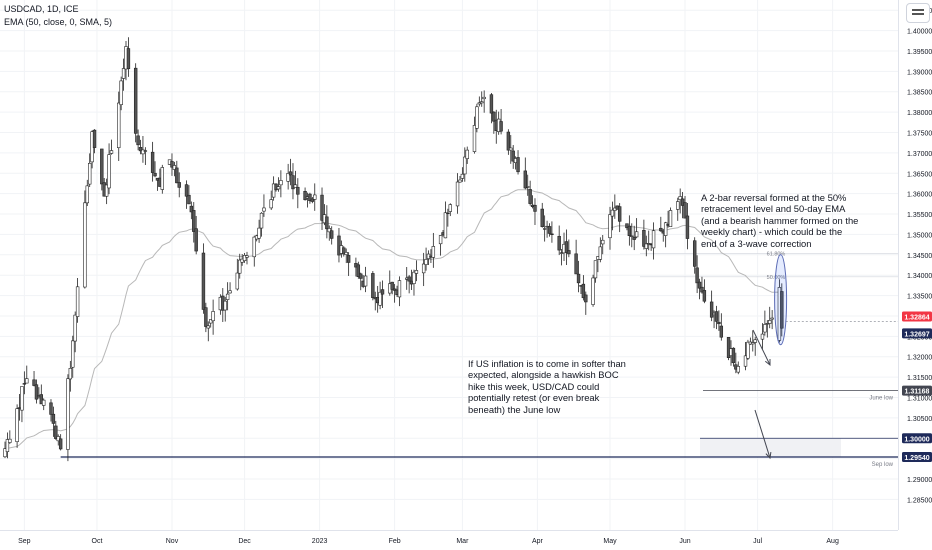 The width and height of the screenshot is (932, 550). What do you see at coordinates (772, 232) in the screenshot?
I see `annotation-line: weekly chart) - which could be the` at bounding box center [772, 232].